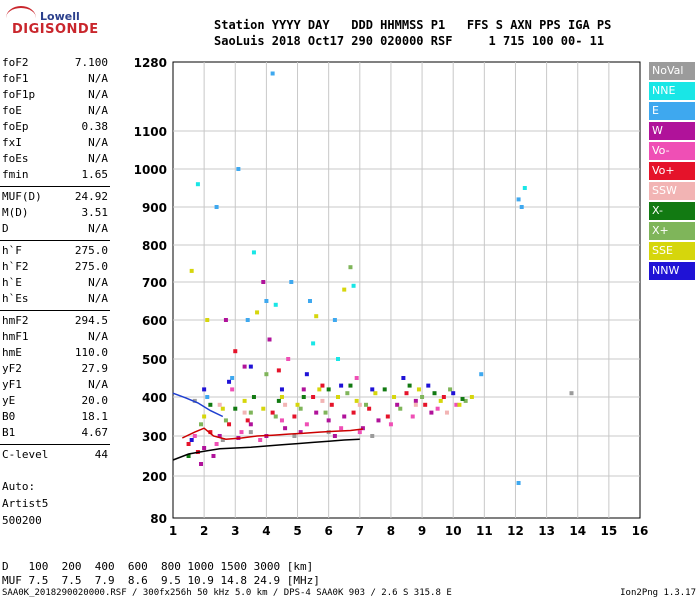 The image size is (700, 600). Describe the element at coordinates (55, 252) in the screenshot. I see `param-row: h`F 275.0` at that location.